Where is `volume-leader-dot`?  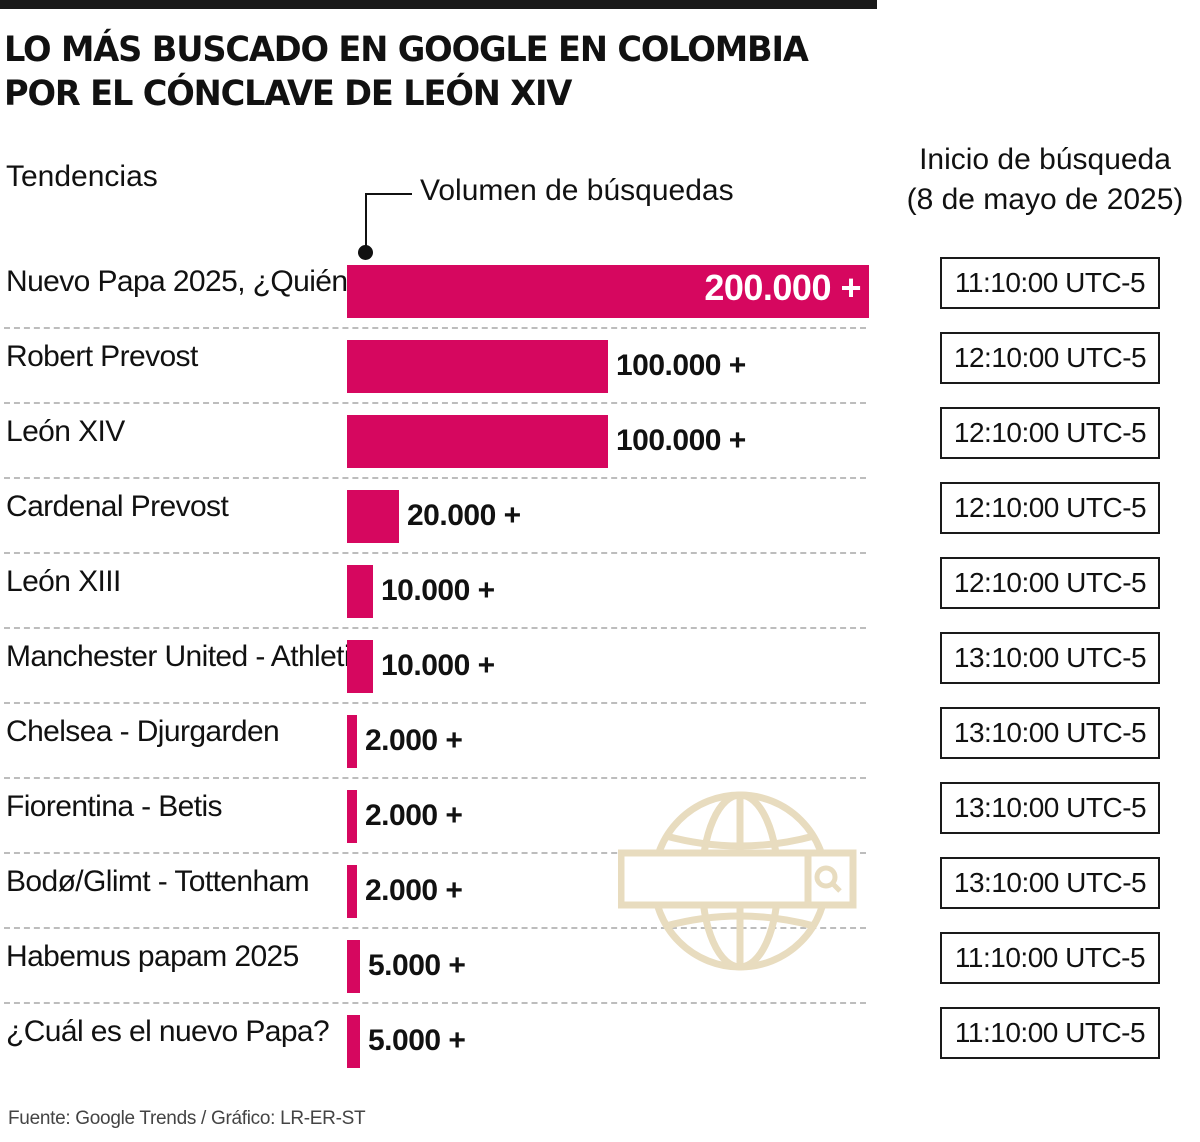 volume-leader-dot is located at coordinates (365, 252).